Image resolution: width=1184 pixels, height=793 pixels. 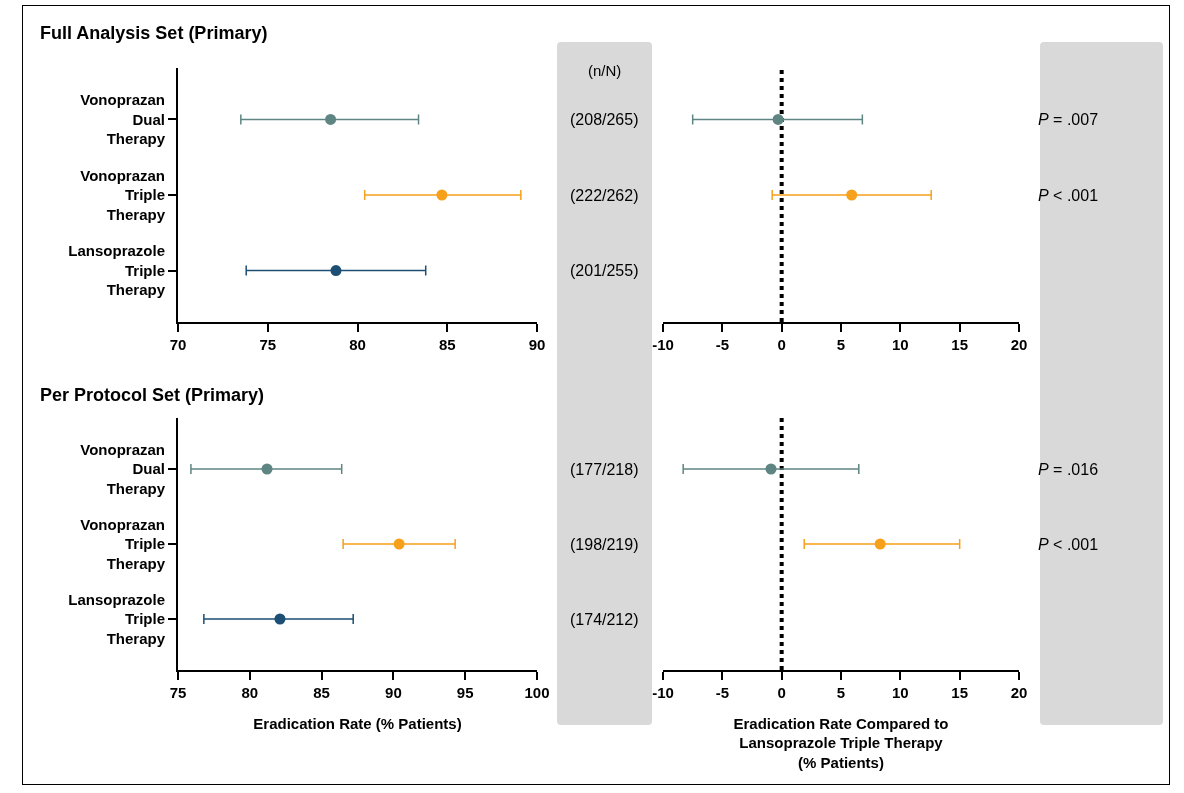 What do you see at coordinates (604, 119) in the screenshot?
I see `text: (208/265)` at bounding box center [604, 119].